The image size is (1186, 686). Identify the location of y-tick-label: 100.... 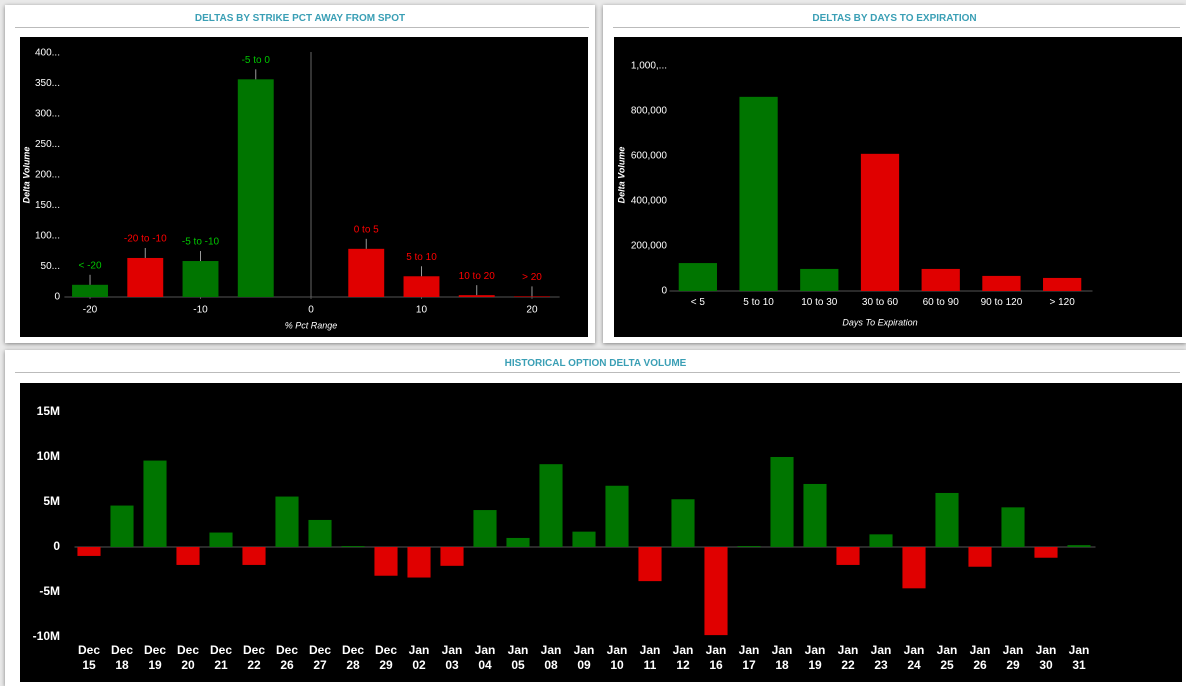
(47, 236).